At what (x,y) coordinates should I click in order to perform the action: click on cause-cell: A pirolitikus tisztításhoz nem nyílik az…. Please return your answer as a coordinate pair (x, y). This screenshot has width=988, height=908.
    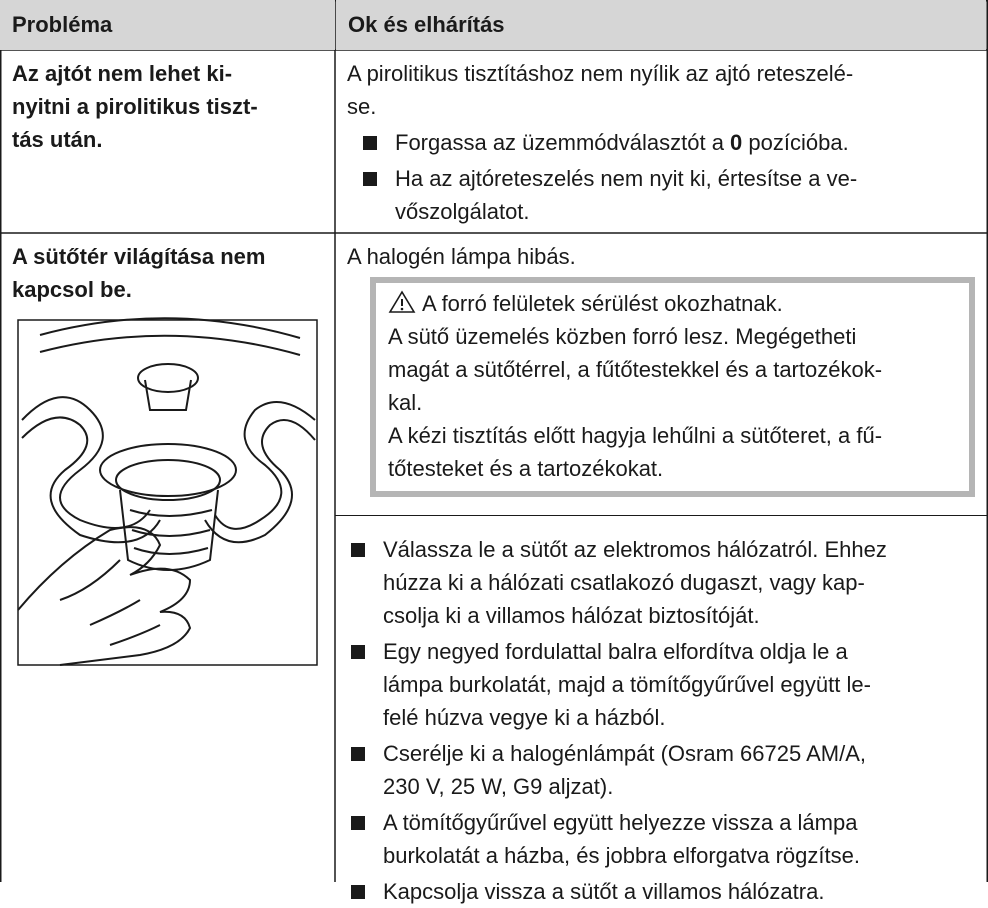
    Looking at the image, I should click on (661, 142).